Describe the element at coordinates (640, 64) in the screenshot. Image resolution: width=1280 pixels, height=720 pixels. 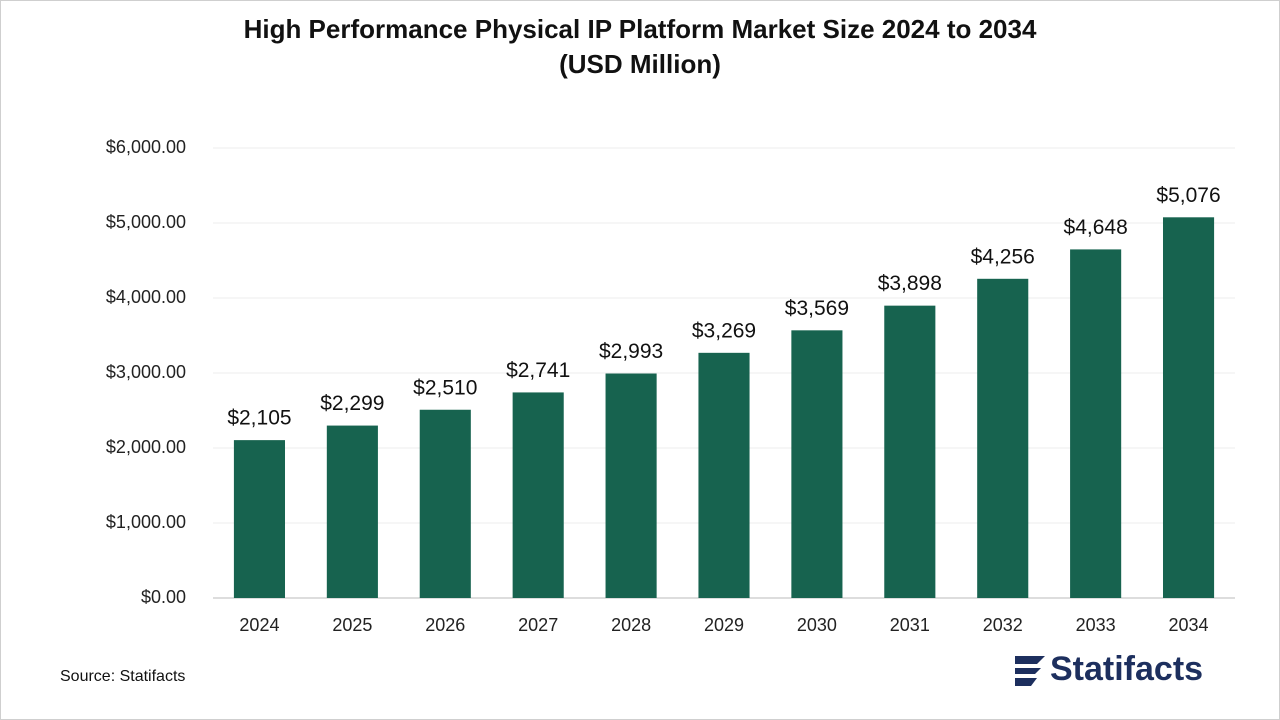
I see `chart-title: (USD Million)` at that location.